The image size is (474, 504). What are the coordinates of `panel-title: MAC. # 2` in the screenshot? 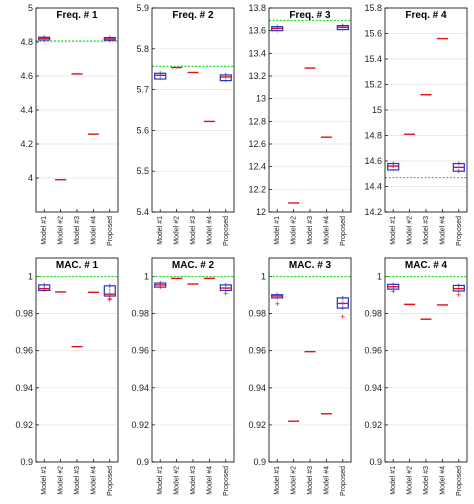 It's located at (193, 265).